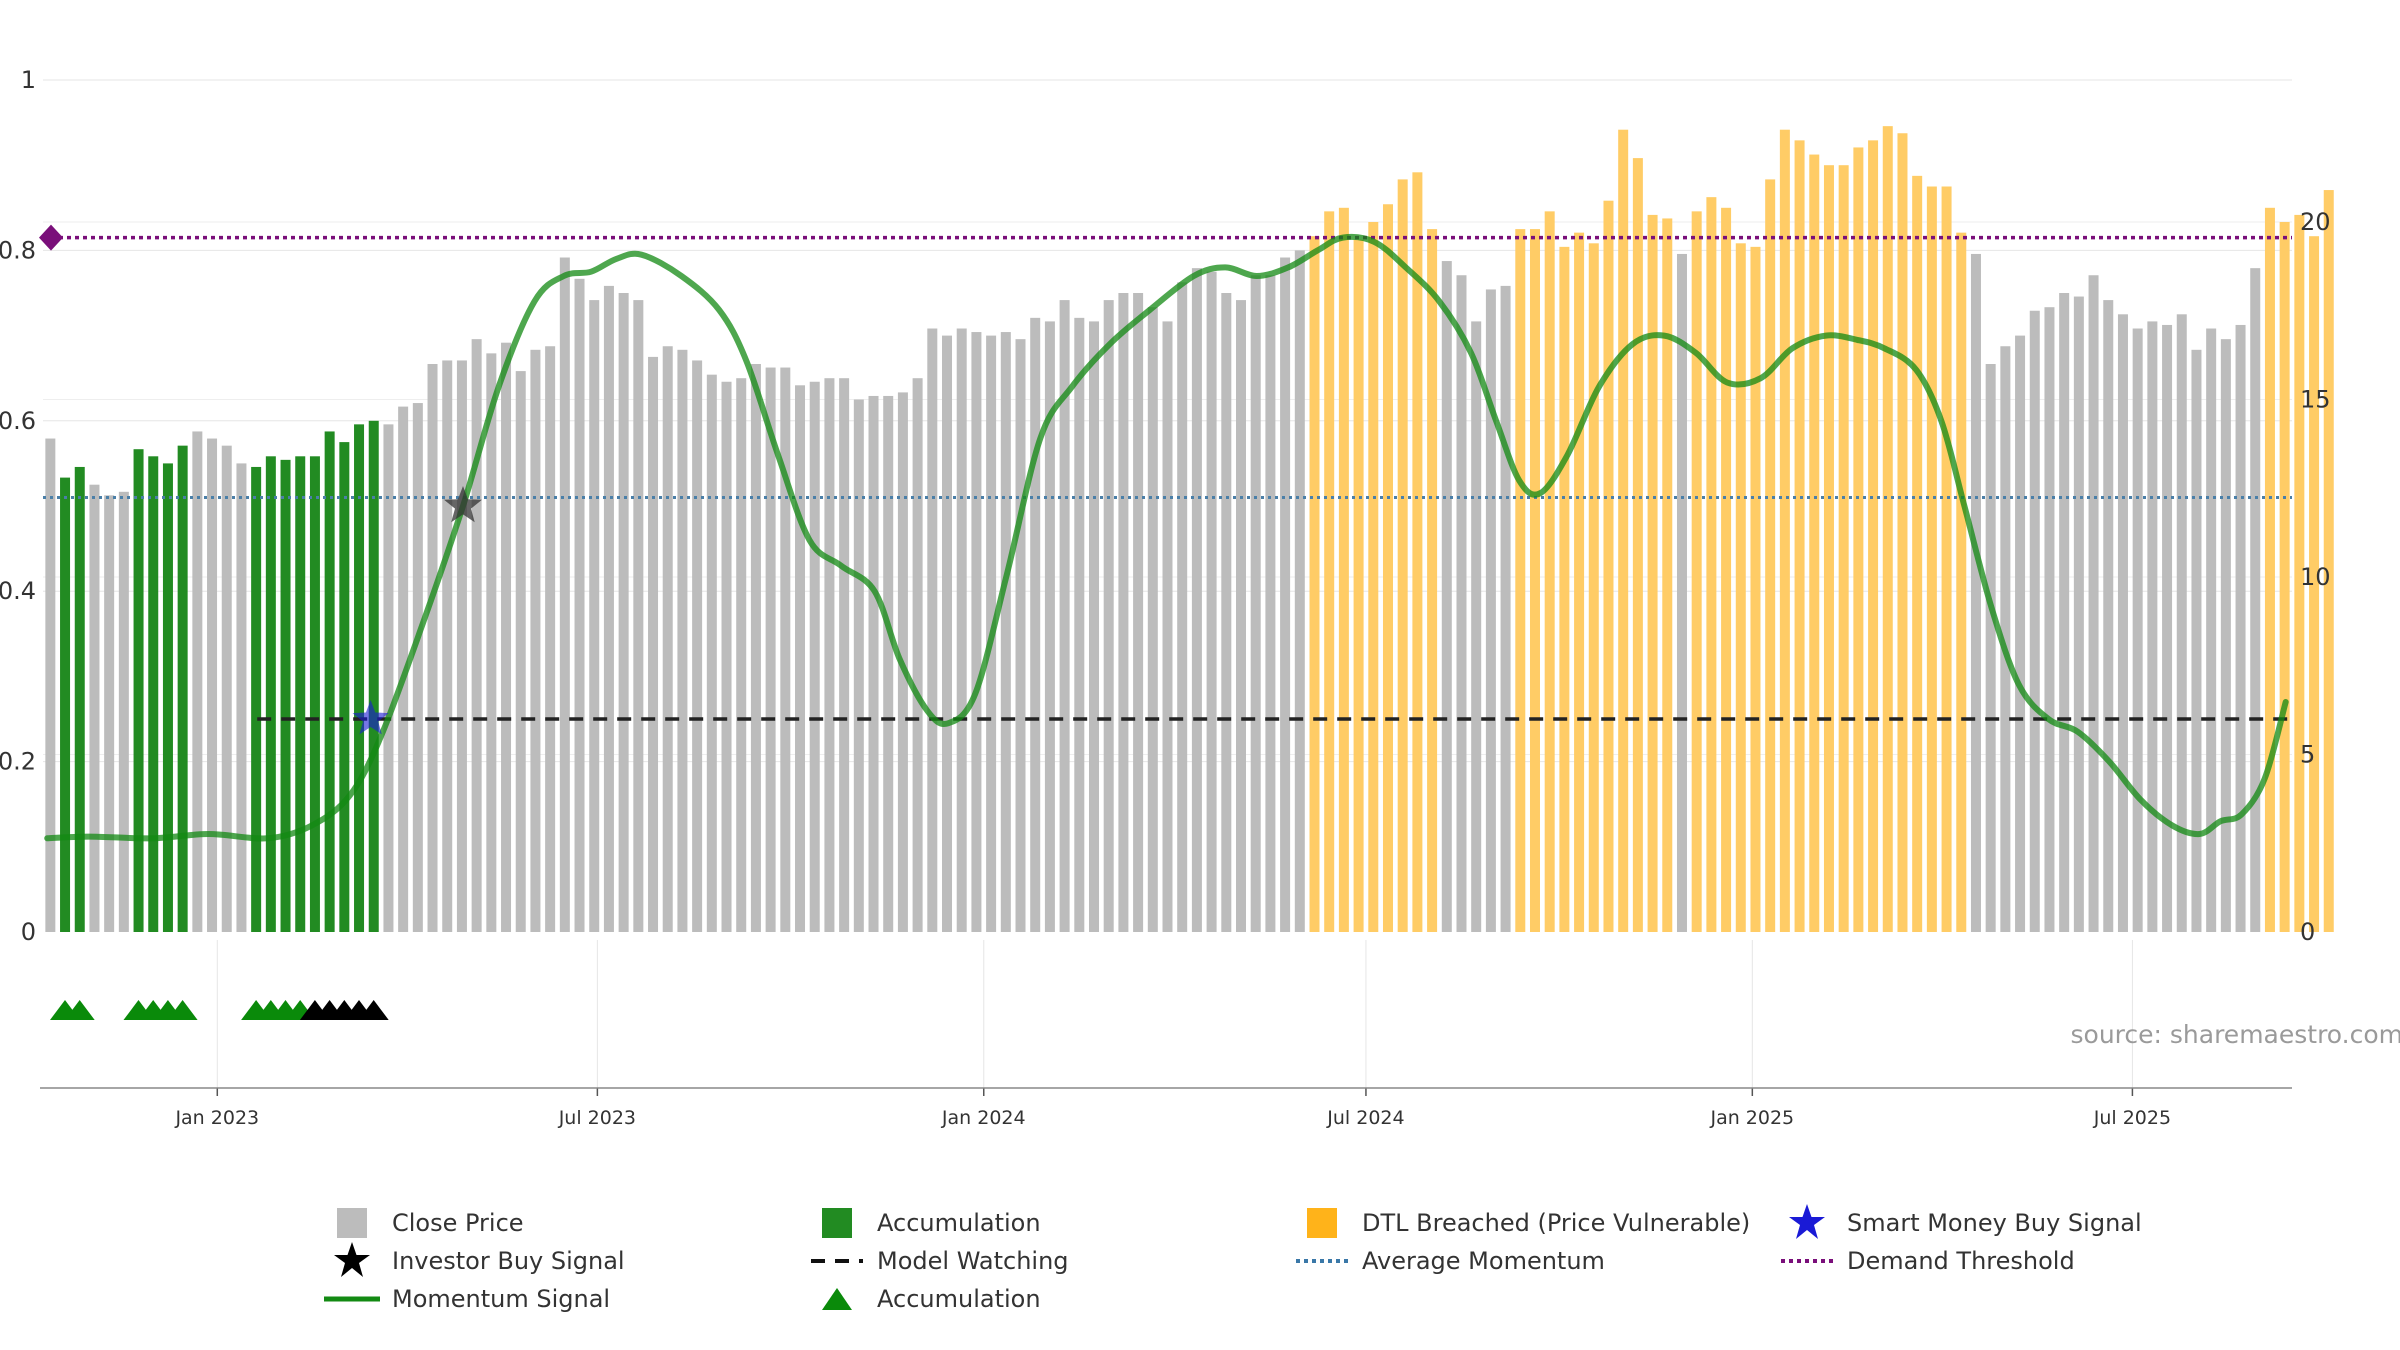 Image resolution: width=2400 pixels, height=1350 pixels. Describe the element at coordinates (1925, 1261) in the screenshot. I see `legend-demand-threshold: Demand Threshold` at that location.